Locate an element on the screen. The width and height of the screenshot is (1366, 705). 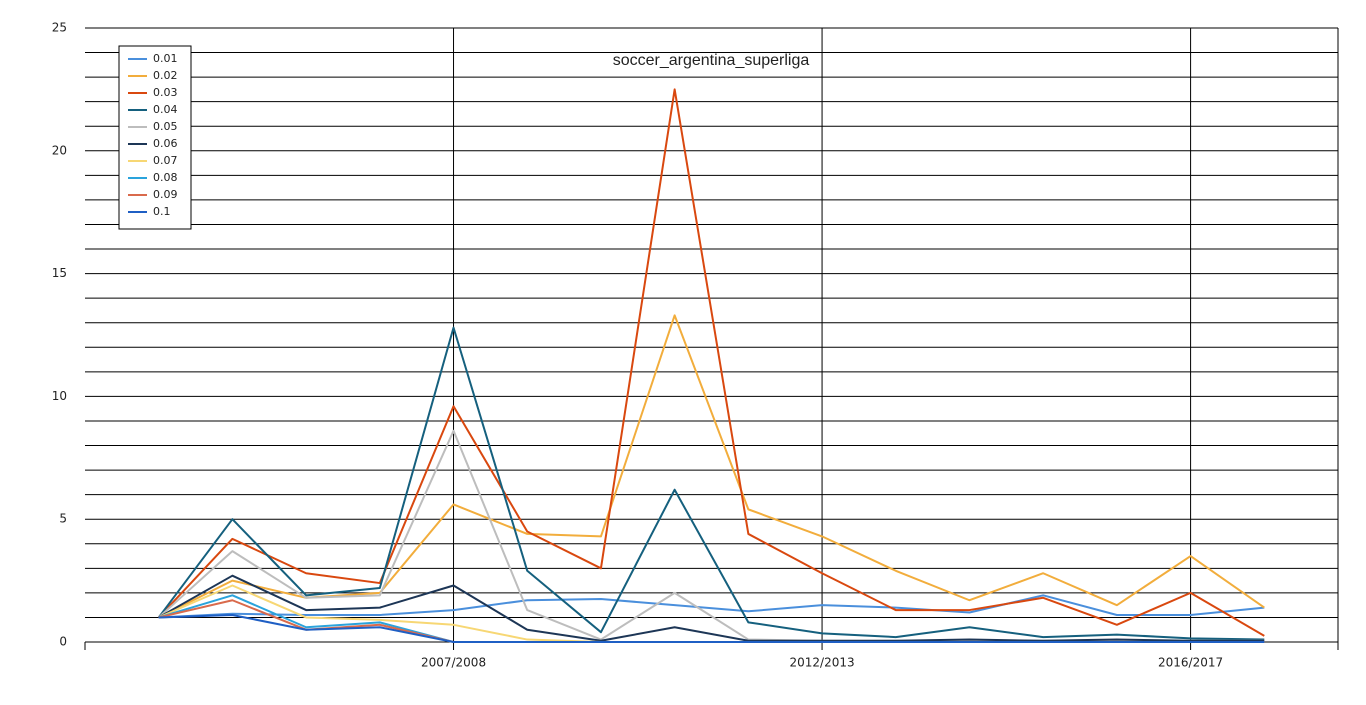
legend-label: 0.04 is located at coordinates (165, 109).